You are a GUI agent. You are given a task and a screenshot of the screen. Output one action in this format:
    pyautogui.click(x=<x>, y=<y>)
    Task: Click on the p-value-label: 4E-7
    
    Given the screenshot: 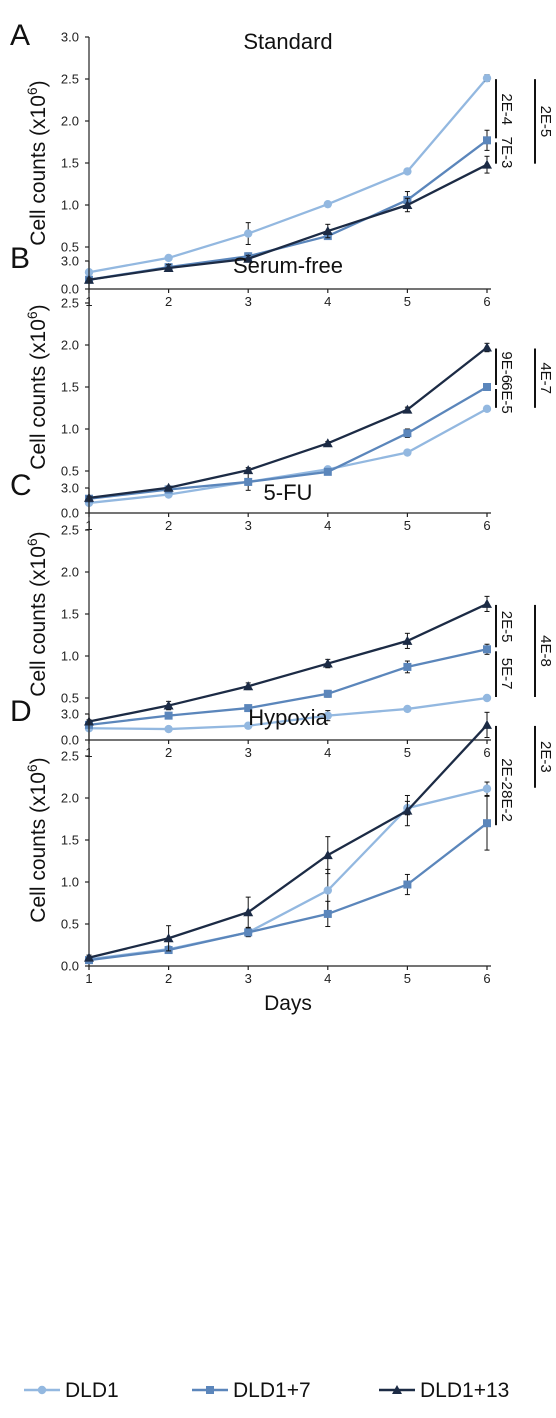 What is the action you would take?
    pyautogui.click(x=545, y=378)
    